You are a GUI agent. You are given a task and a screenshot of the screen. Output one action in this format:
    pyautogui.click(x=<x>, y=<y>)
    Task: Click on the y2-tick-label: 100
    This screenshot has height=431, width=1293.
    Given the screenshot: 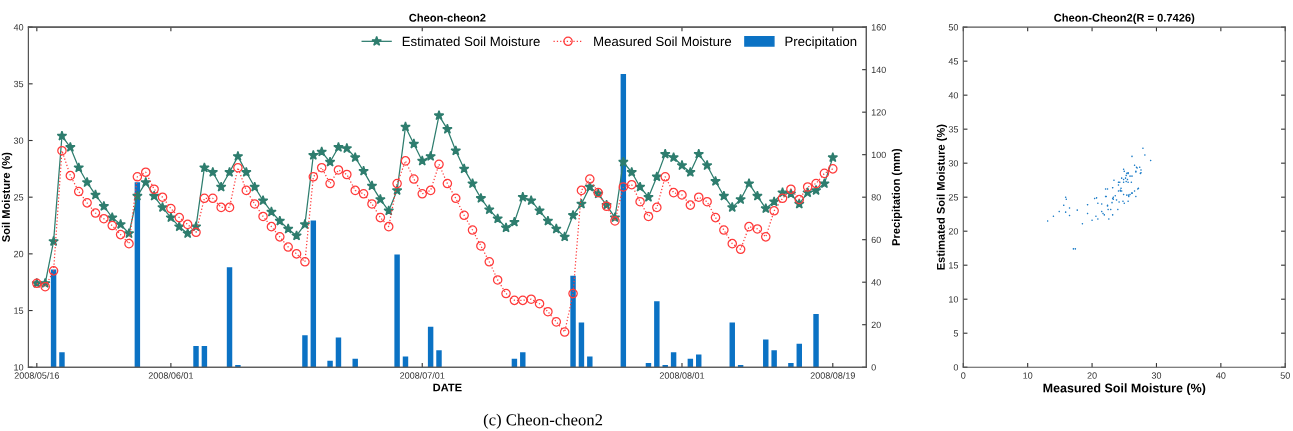 What is the action you would take?
    pyautogui.click(x=878, y=155)
    